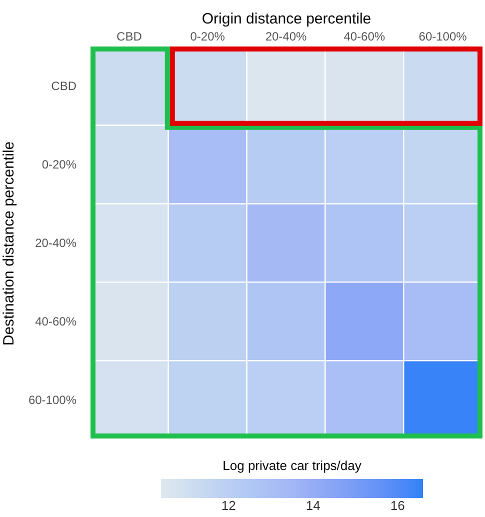  I want to click on x-tick-label: 0-20%, so click(208, 37).